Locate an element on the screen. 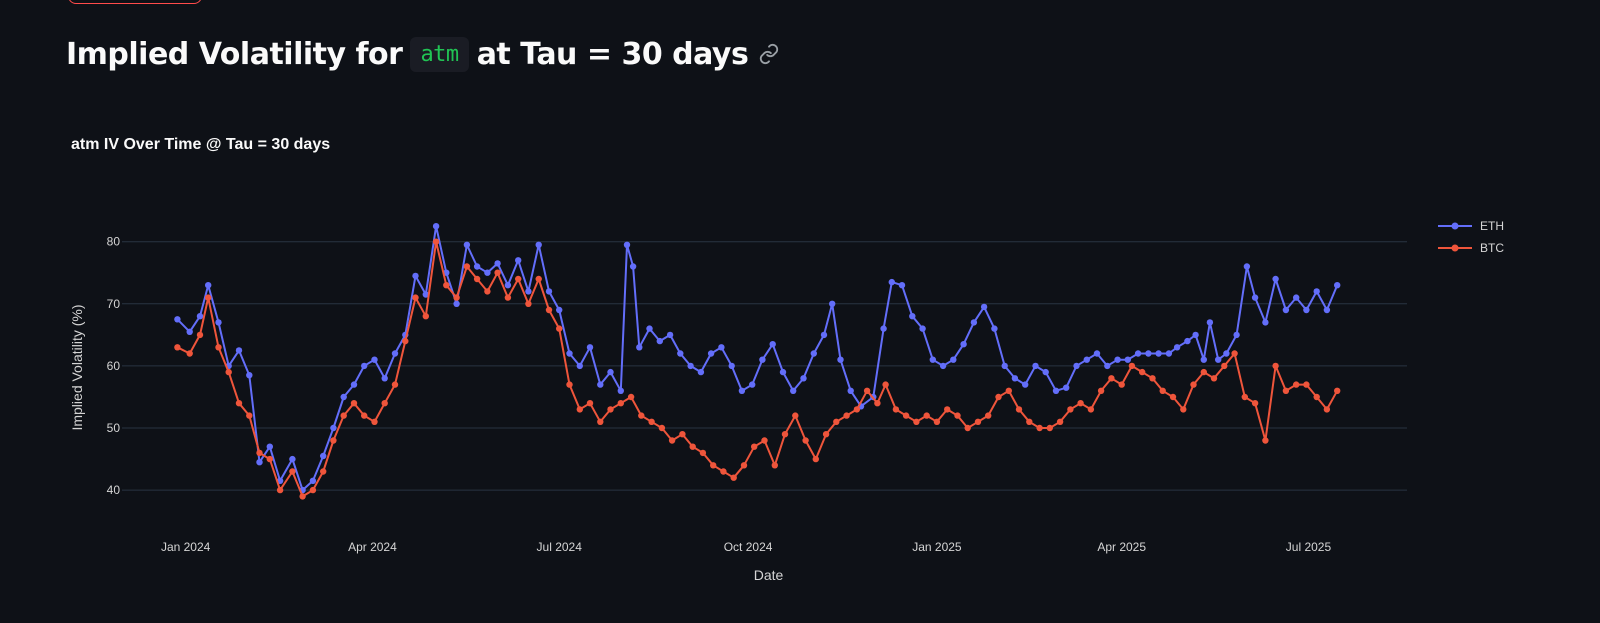 The width and height of the screenshot is (1600, 623). legend-eth-marker is located at coordinates (1455, 226).